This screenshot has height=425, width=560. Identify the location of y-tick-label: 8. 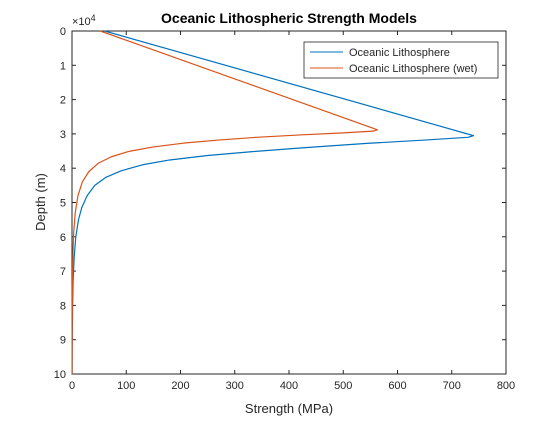
(63, 306).